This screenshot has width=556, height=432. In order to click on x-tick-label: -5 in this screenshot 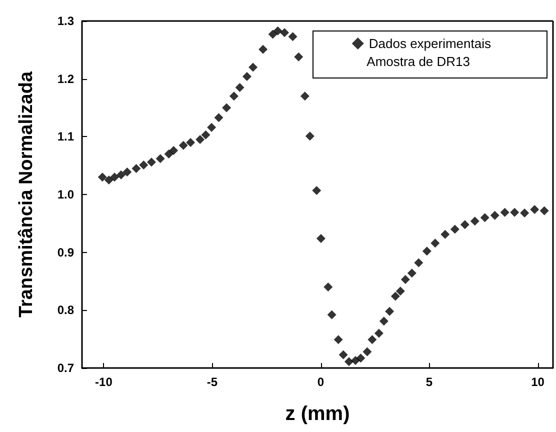, I will do `click(212, 382)`.